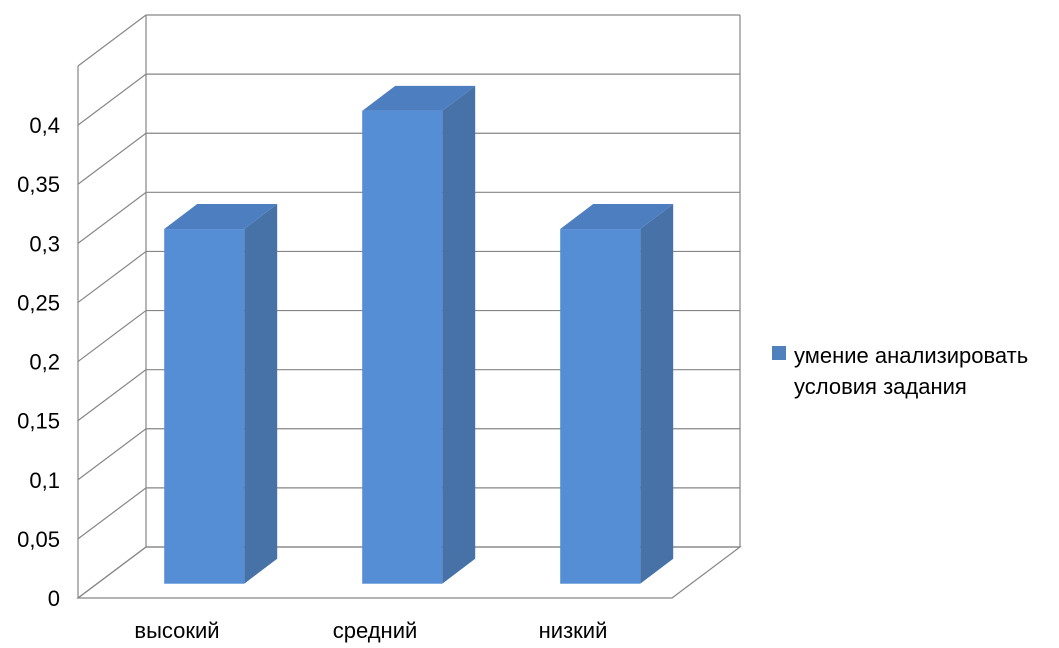 The height and width of the screenshot is (648, 1059). What do you see at coordinates (38, 302) in the screenshot?
I see `y-tick-label: 0,25` at bounding box center [38, 302].